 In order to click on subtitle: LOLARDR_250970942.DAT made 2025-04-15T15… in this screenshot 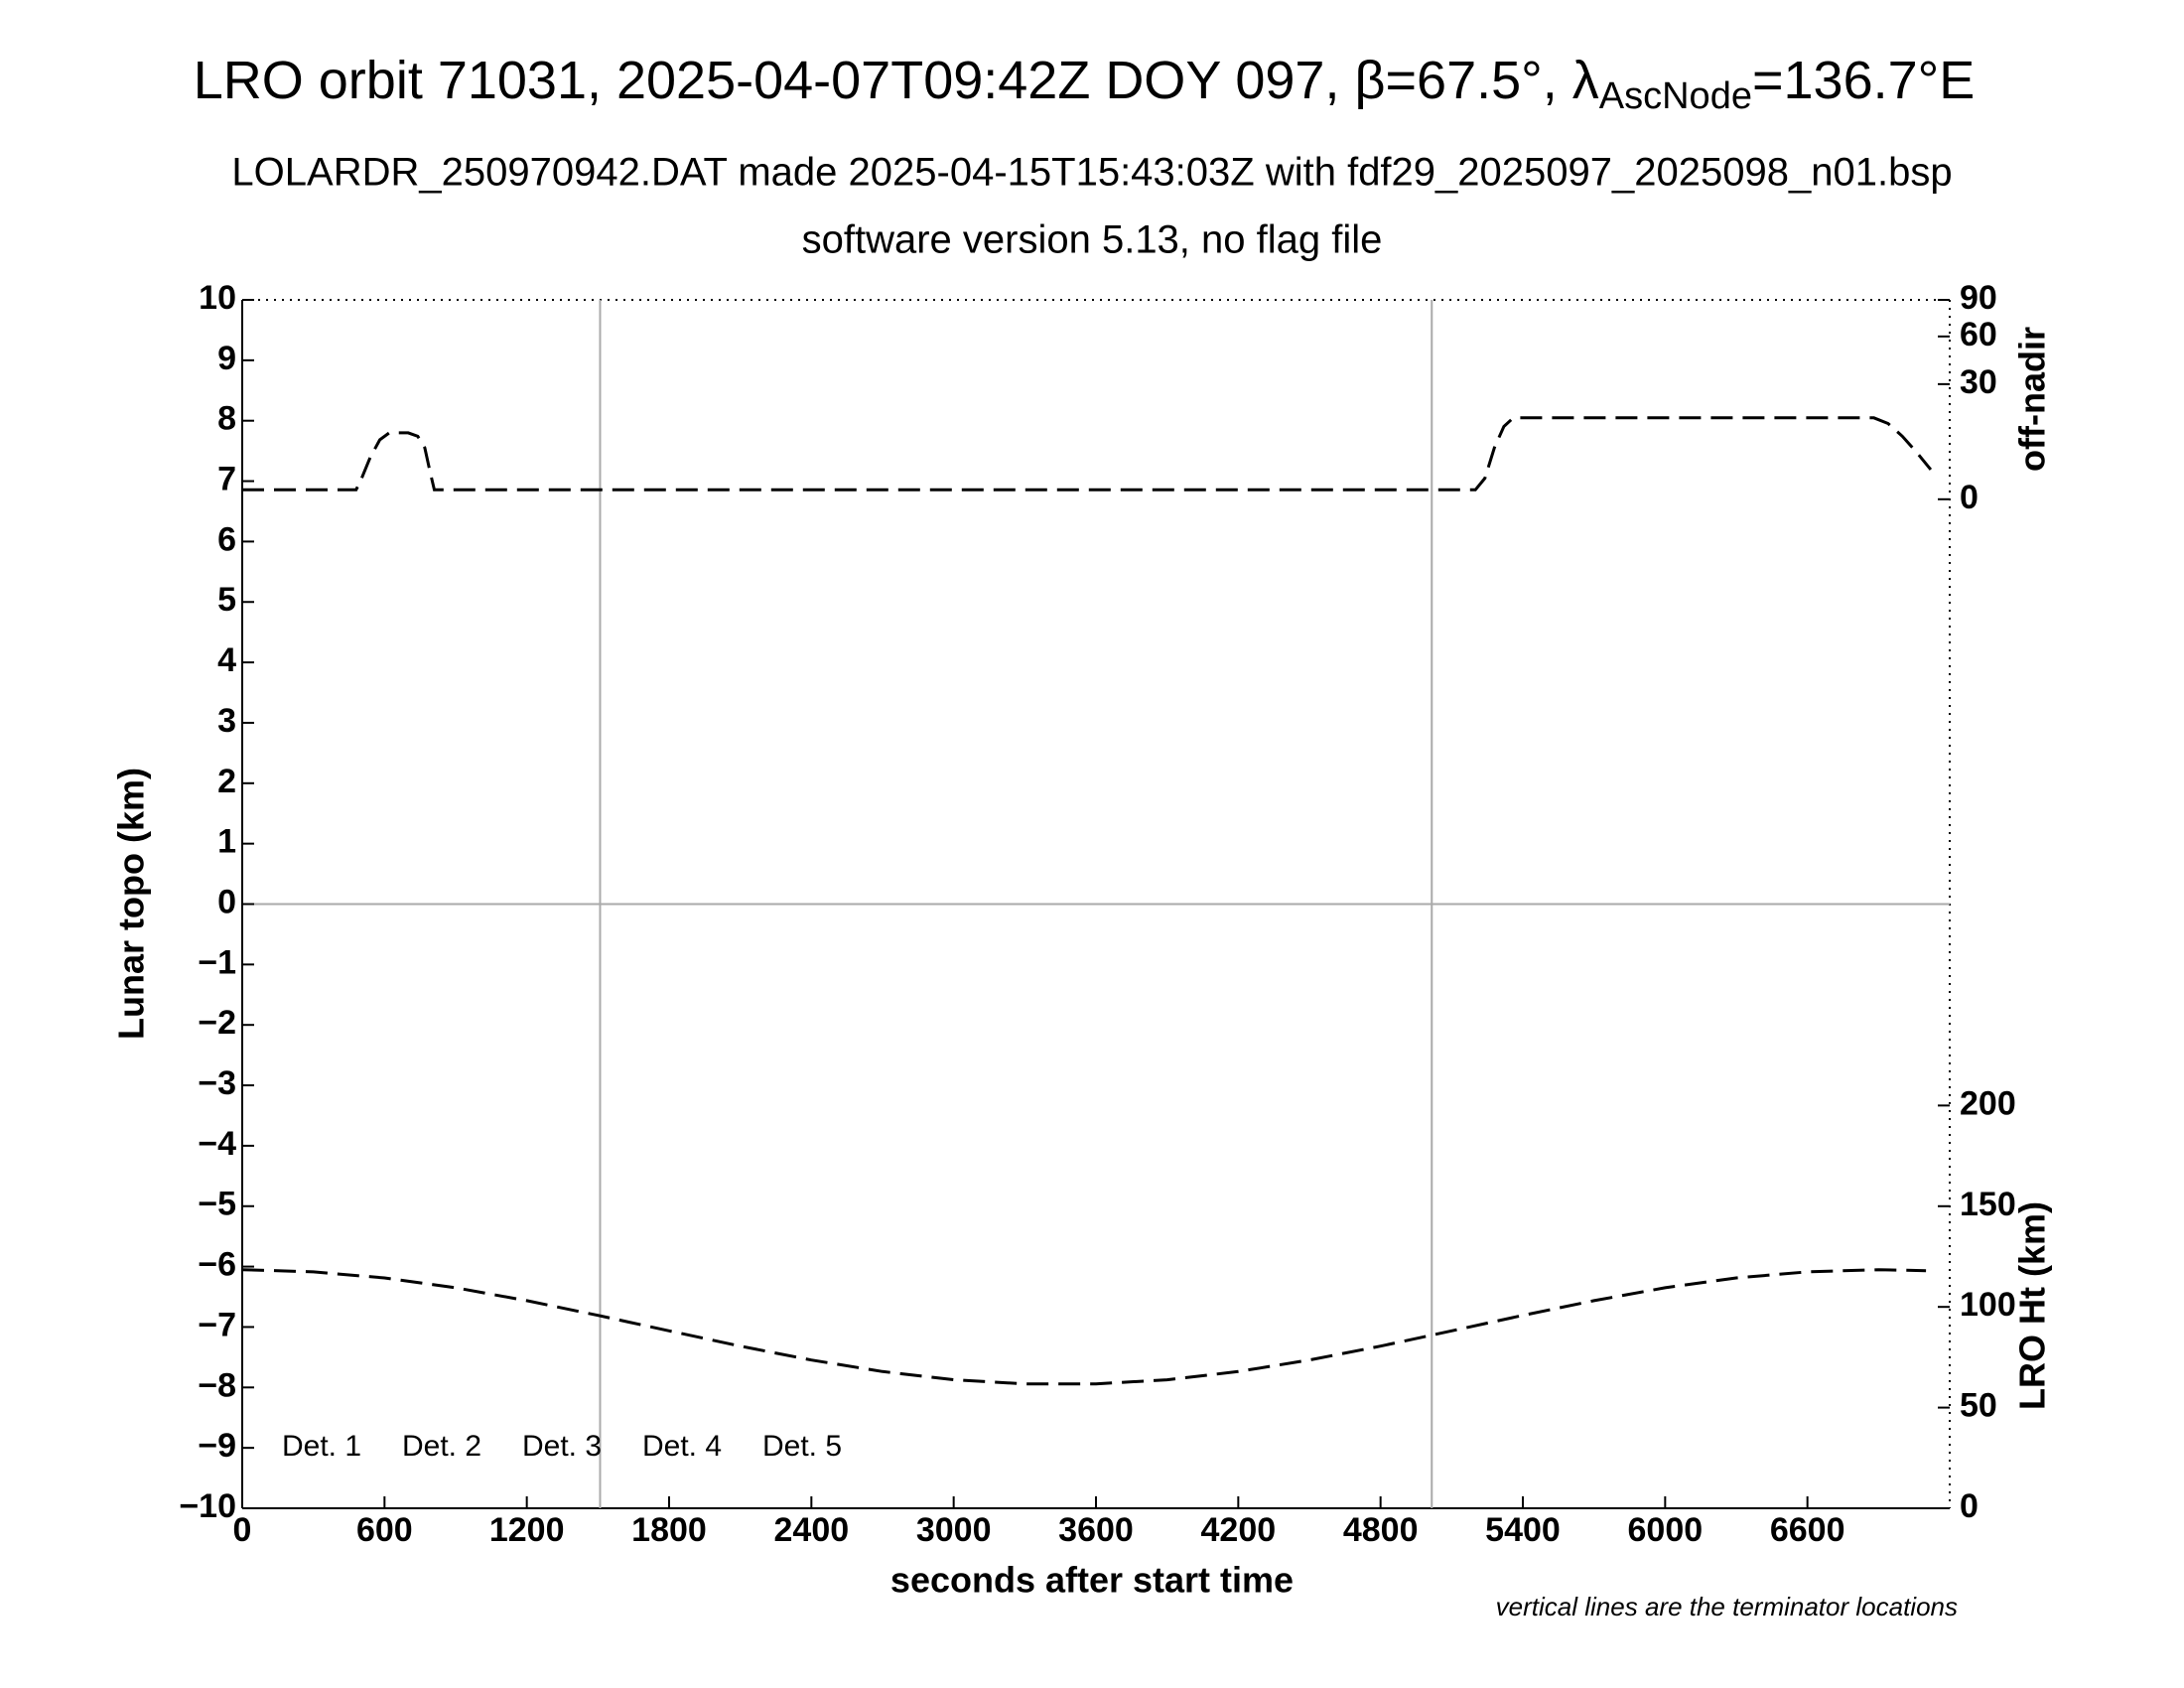, I will do `click(1091, 173)`.